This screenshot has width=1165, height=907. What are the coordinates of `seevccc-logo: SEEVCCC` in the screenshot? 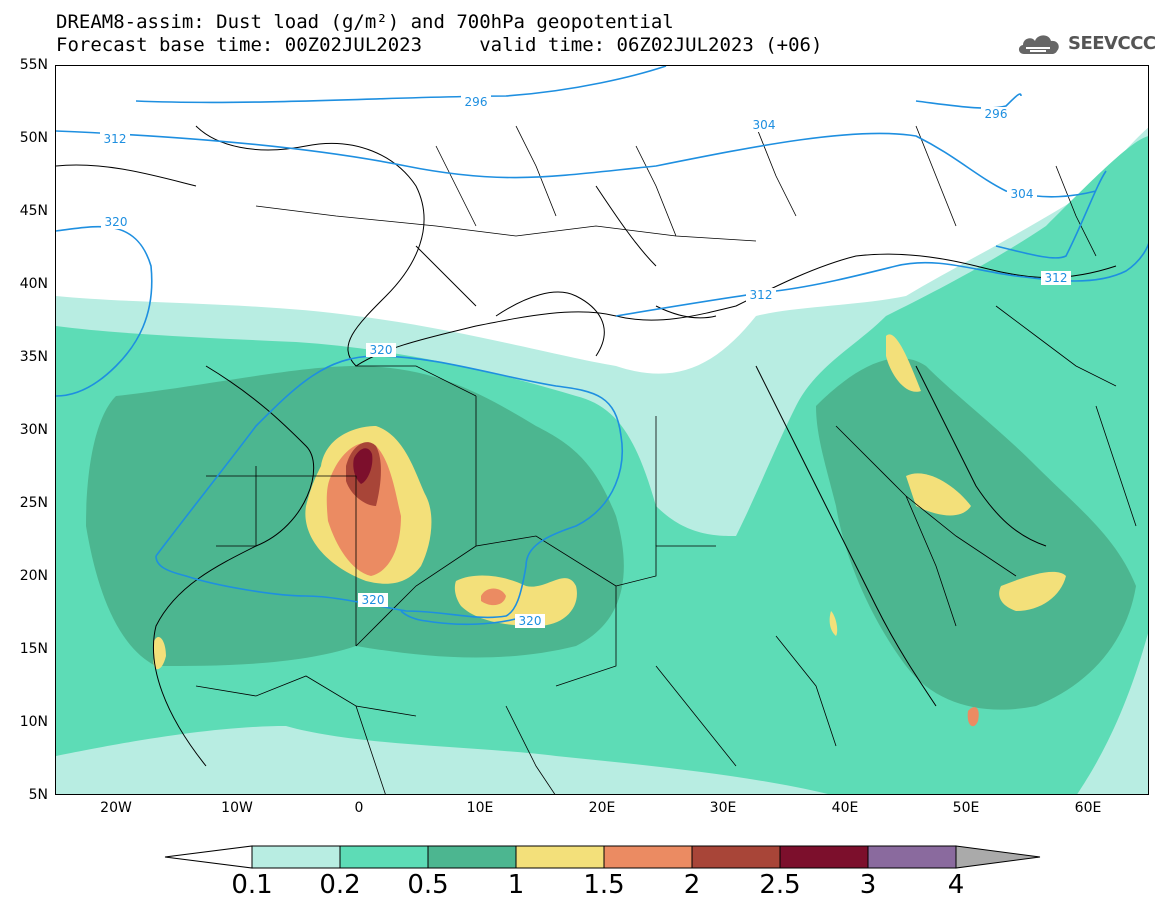 It's located at (1086, 43).